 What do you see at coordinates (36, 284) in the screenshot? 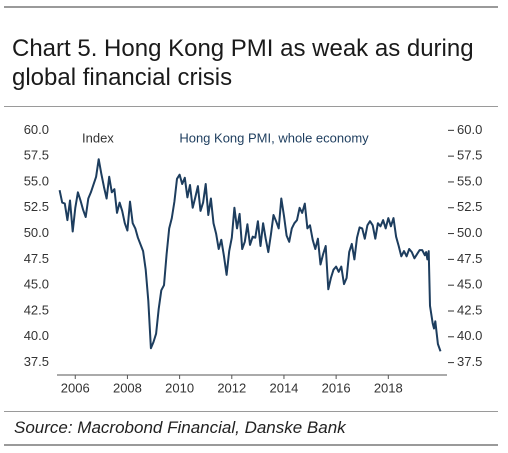
I see `y-tick-label: 45.0` at bounding box center [36, 284].